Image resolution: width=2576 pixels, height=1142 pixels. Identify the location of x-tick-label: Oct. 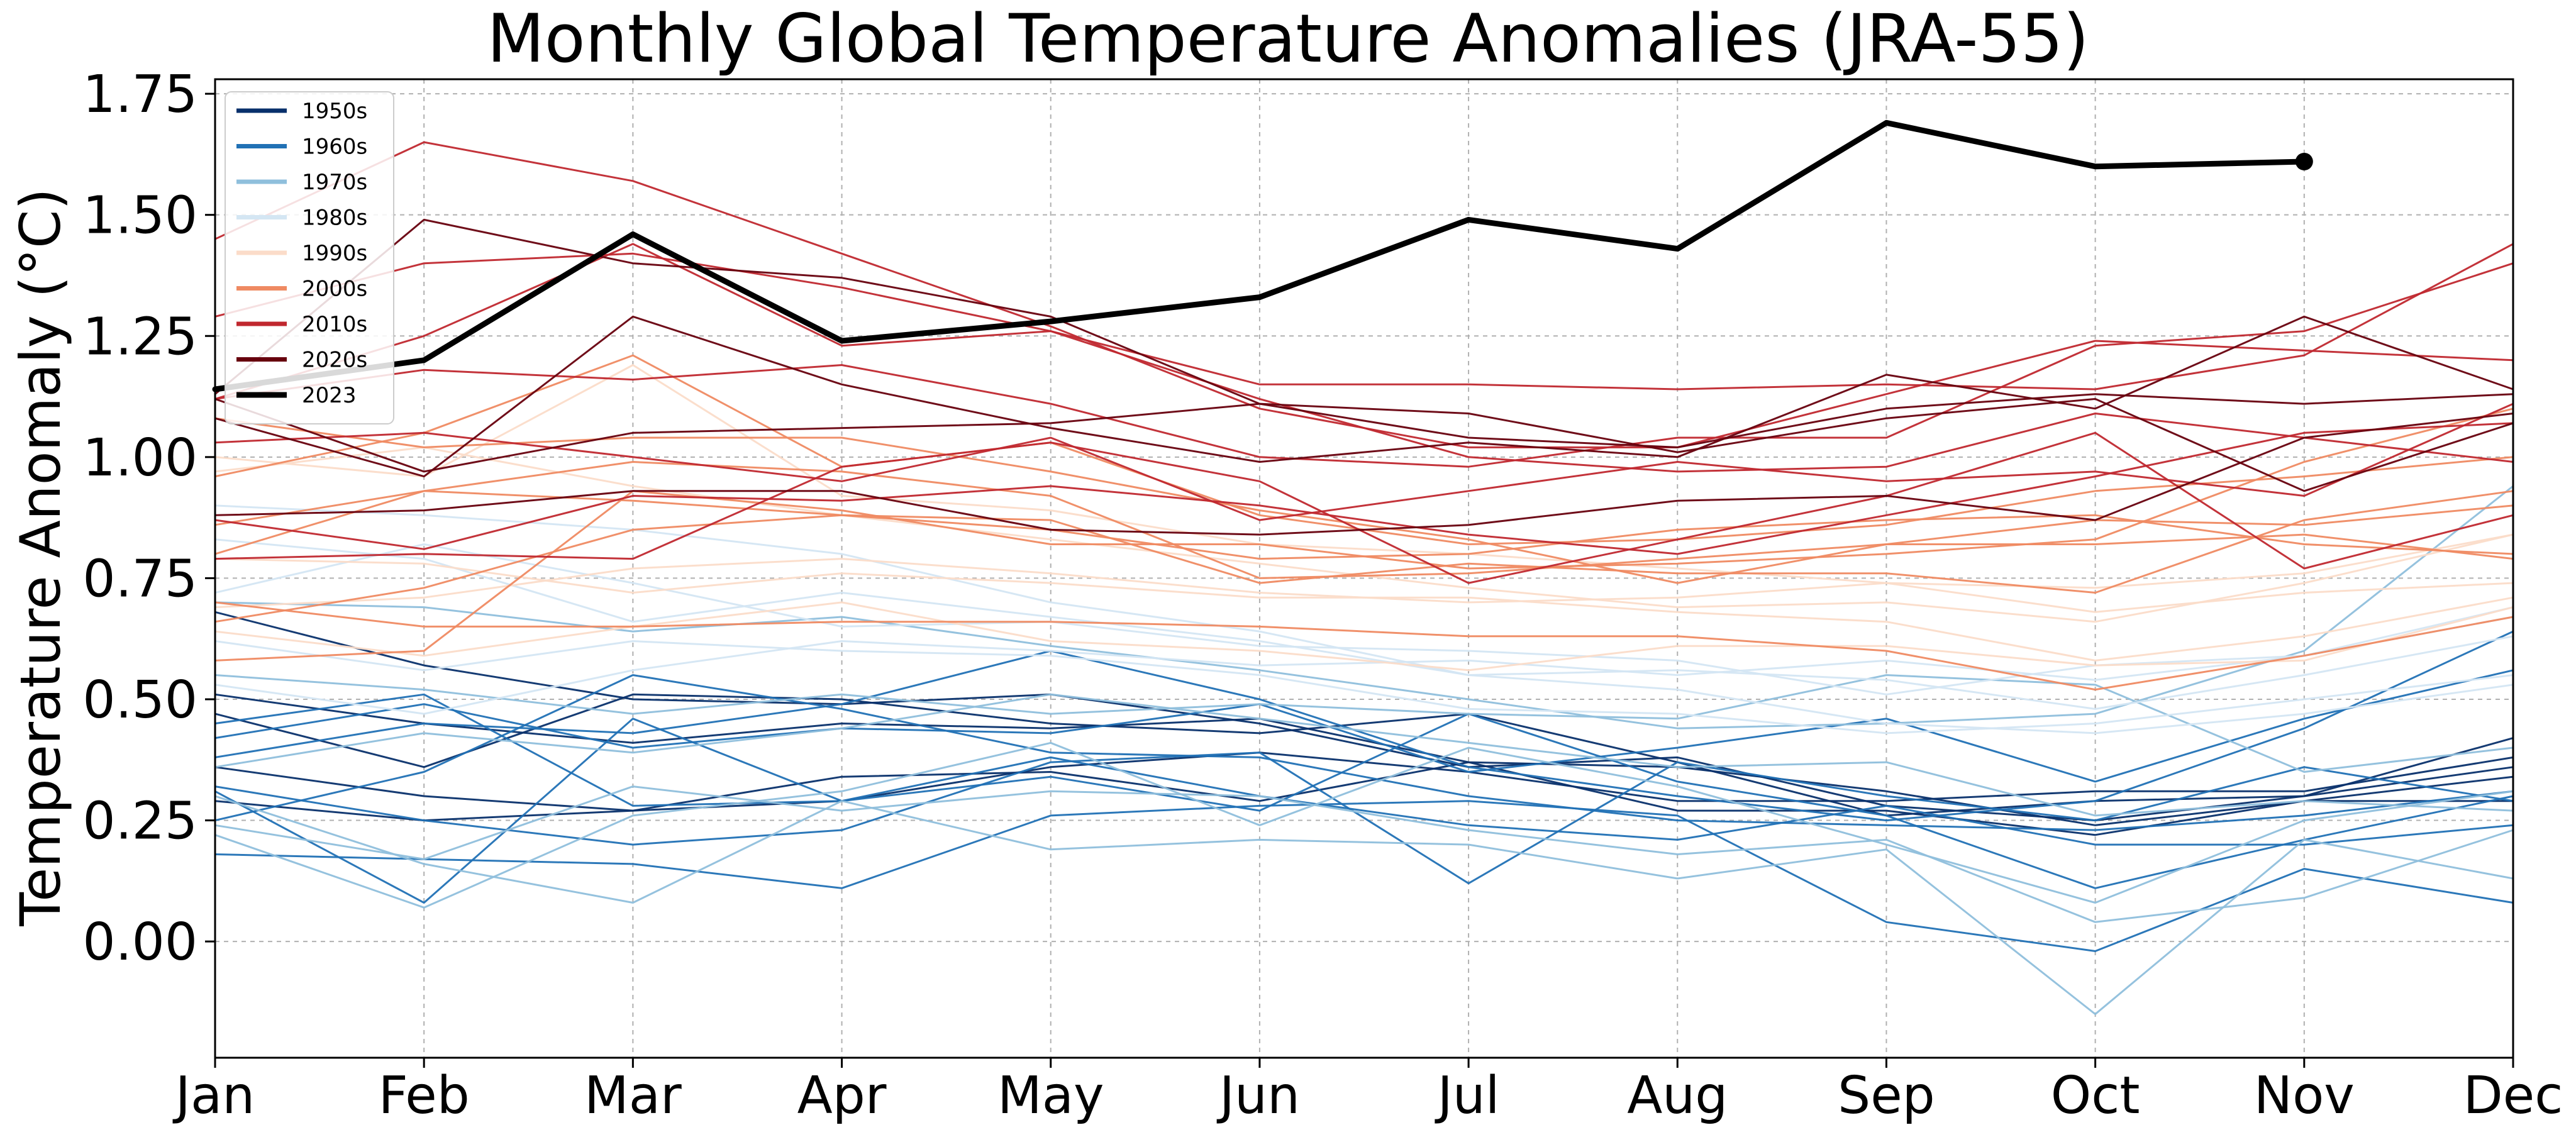
(2095, 1096).